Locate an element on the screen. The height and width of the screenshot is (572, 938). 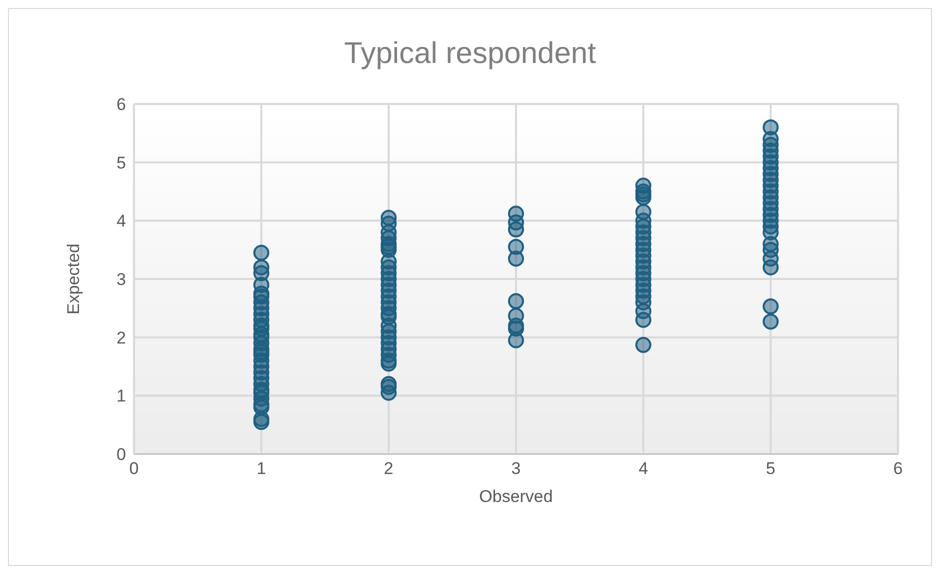
x-tick-label: 4 is located at coordinates (643, 468).